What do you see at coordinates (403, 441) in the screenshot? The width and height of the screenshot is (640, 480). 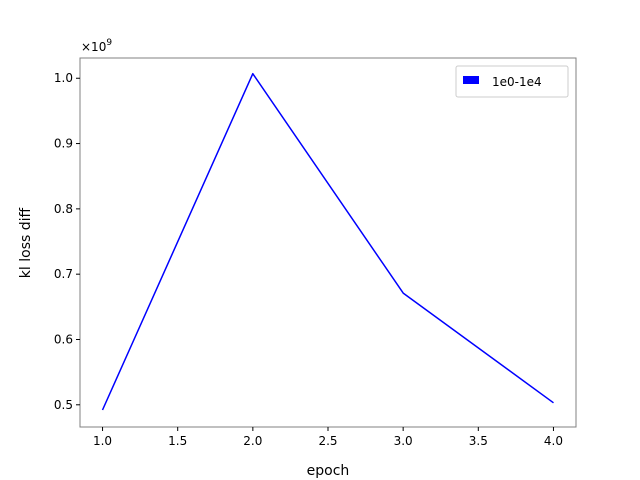 I see `x-tick-label: 3.0` at bounding box center [403, 441].